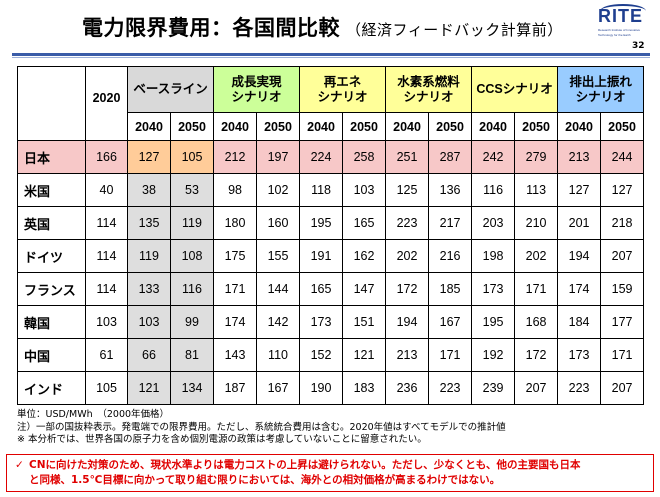  I want to click on logo-line-1: Research Institute of Innovative, so click(619, 30).